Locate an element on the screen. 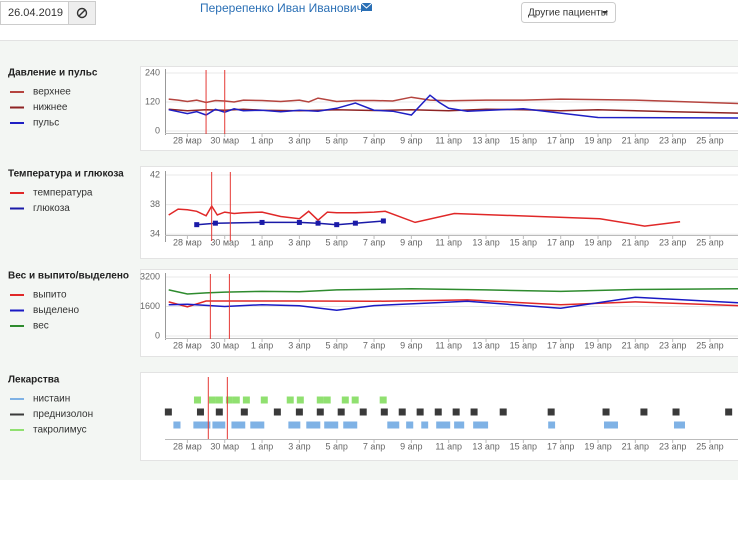  mail-icon is located at coordinates (366, 7).